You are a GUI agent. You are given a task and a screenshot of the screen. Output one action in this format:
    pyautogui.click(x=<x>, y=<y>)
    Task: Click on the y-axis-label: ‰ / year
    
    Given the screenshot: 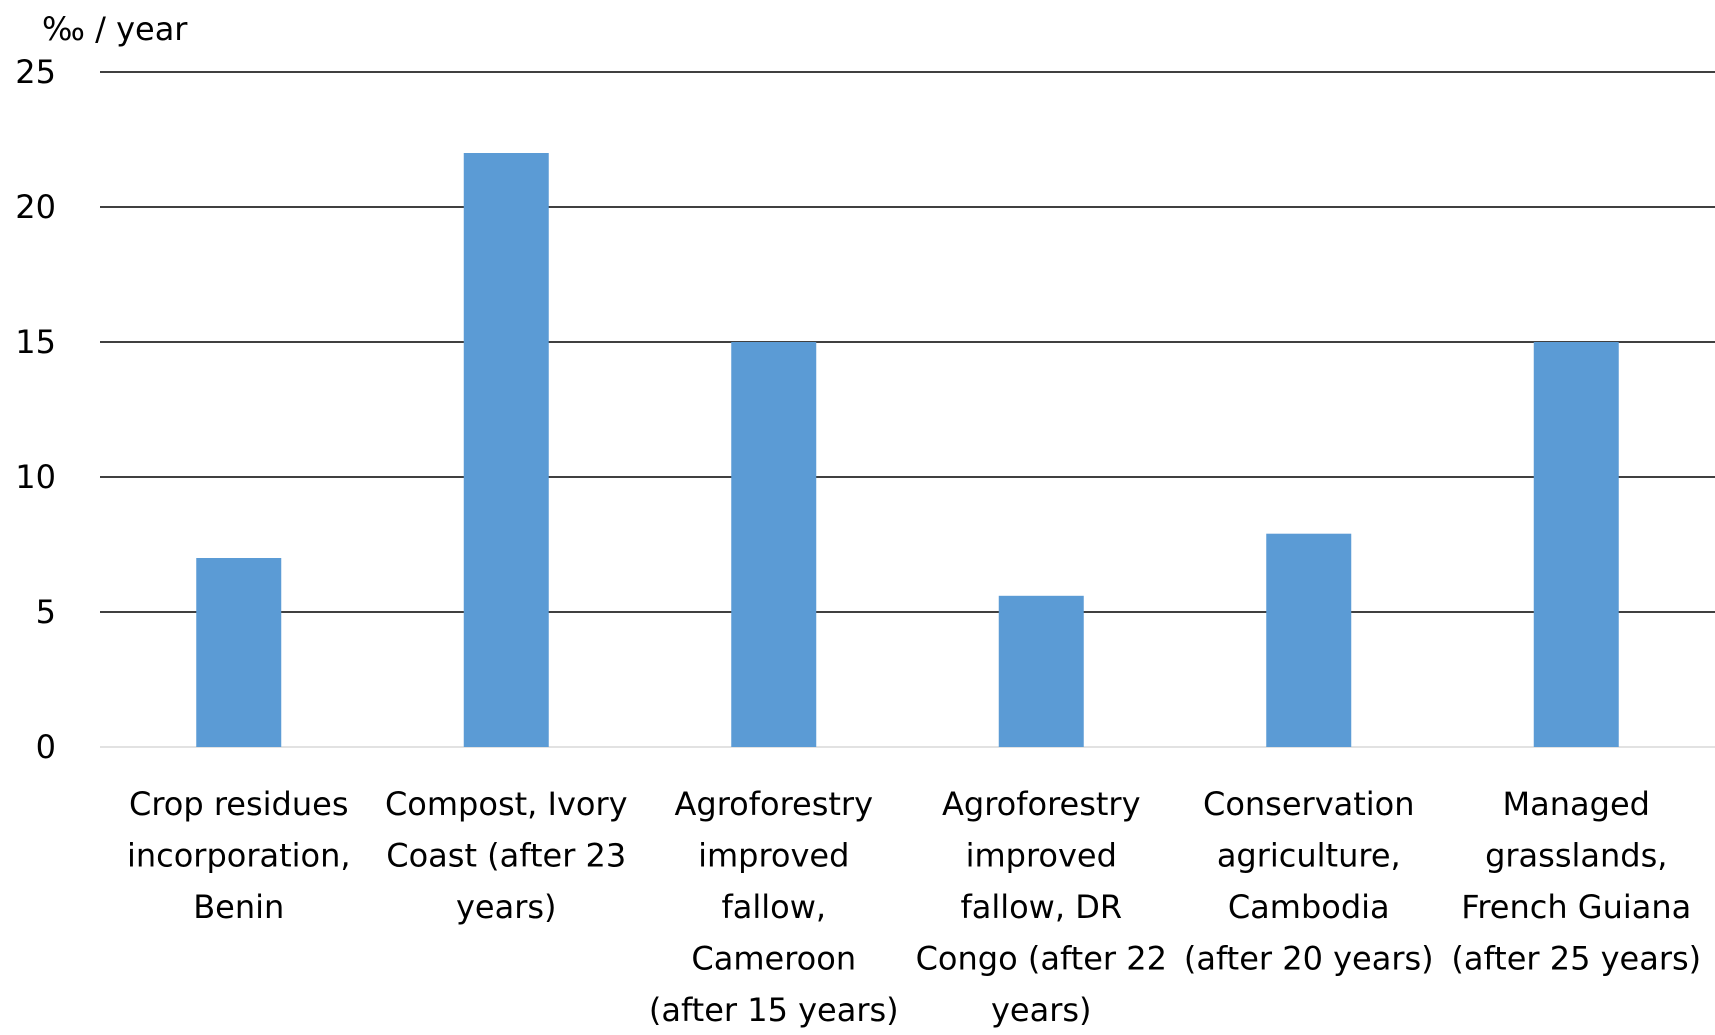 What is the action you would take?
    pyautogui.click(x=115, y=29)
    